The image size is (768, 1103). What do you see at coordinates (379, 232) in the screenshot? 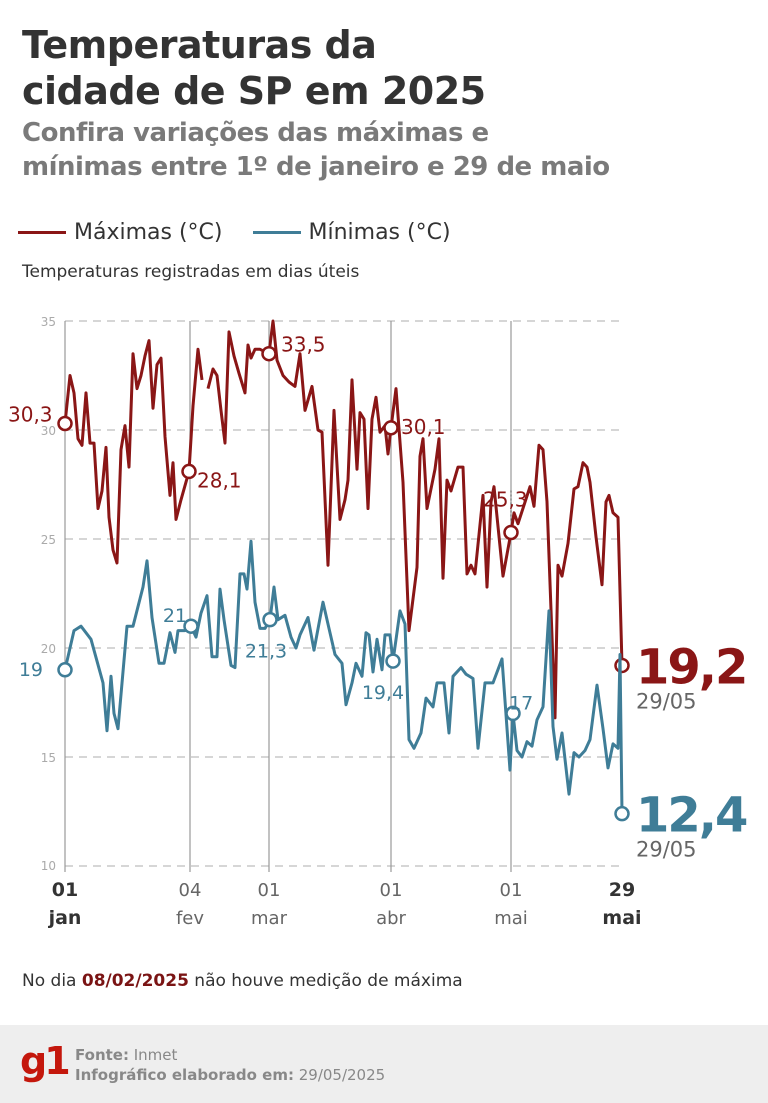
I see `legend-label-min: Mínimas (°C)` at bounding box center [379, 232].